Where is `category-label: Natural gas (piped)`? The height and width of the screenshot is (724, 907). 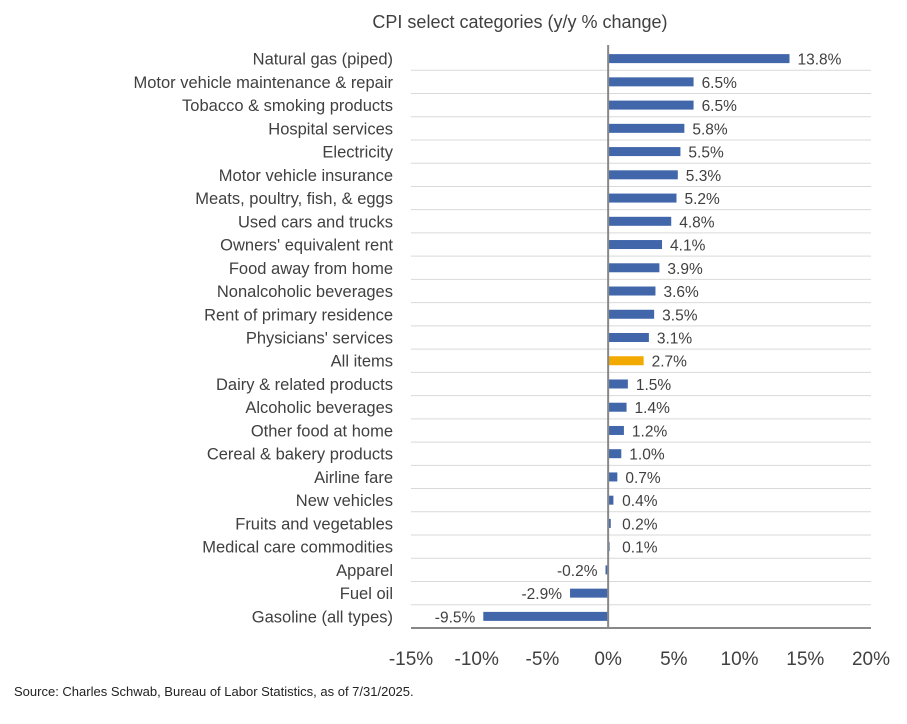
category-label: Natural gas (piped) is located at coordinates (323, 60).